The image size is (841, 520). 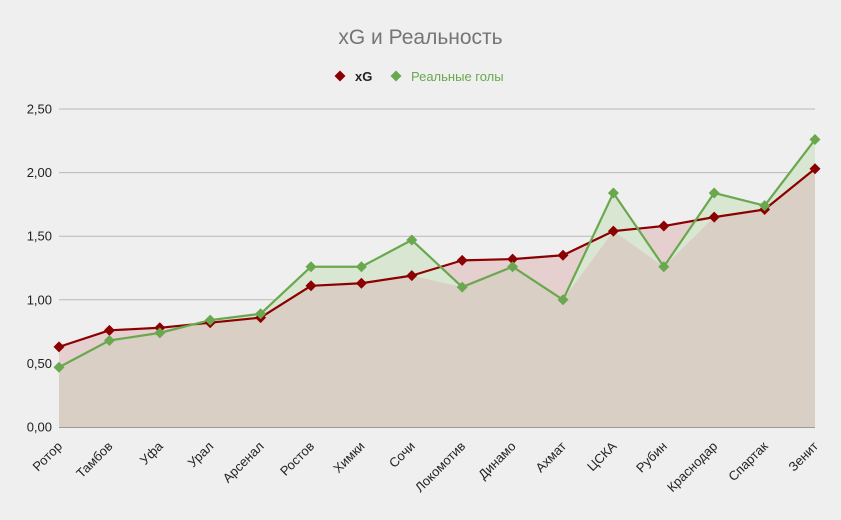 I want to click on legend-marker-xg, so click(x=340, y=76).